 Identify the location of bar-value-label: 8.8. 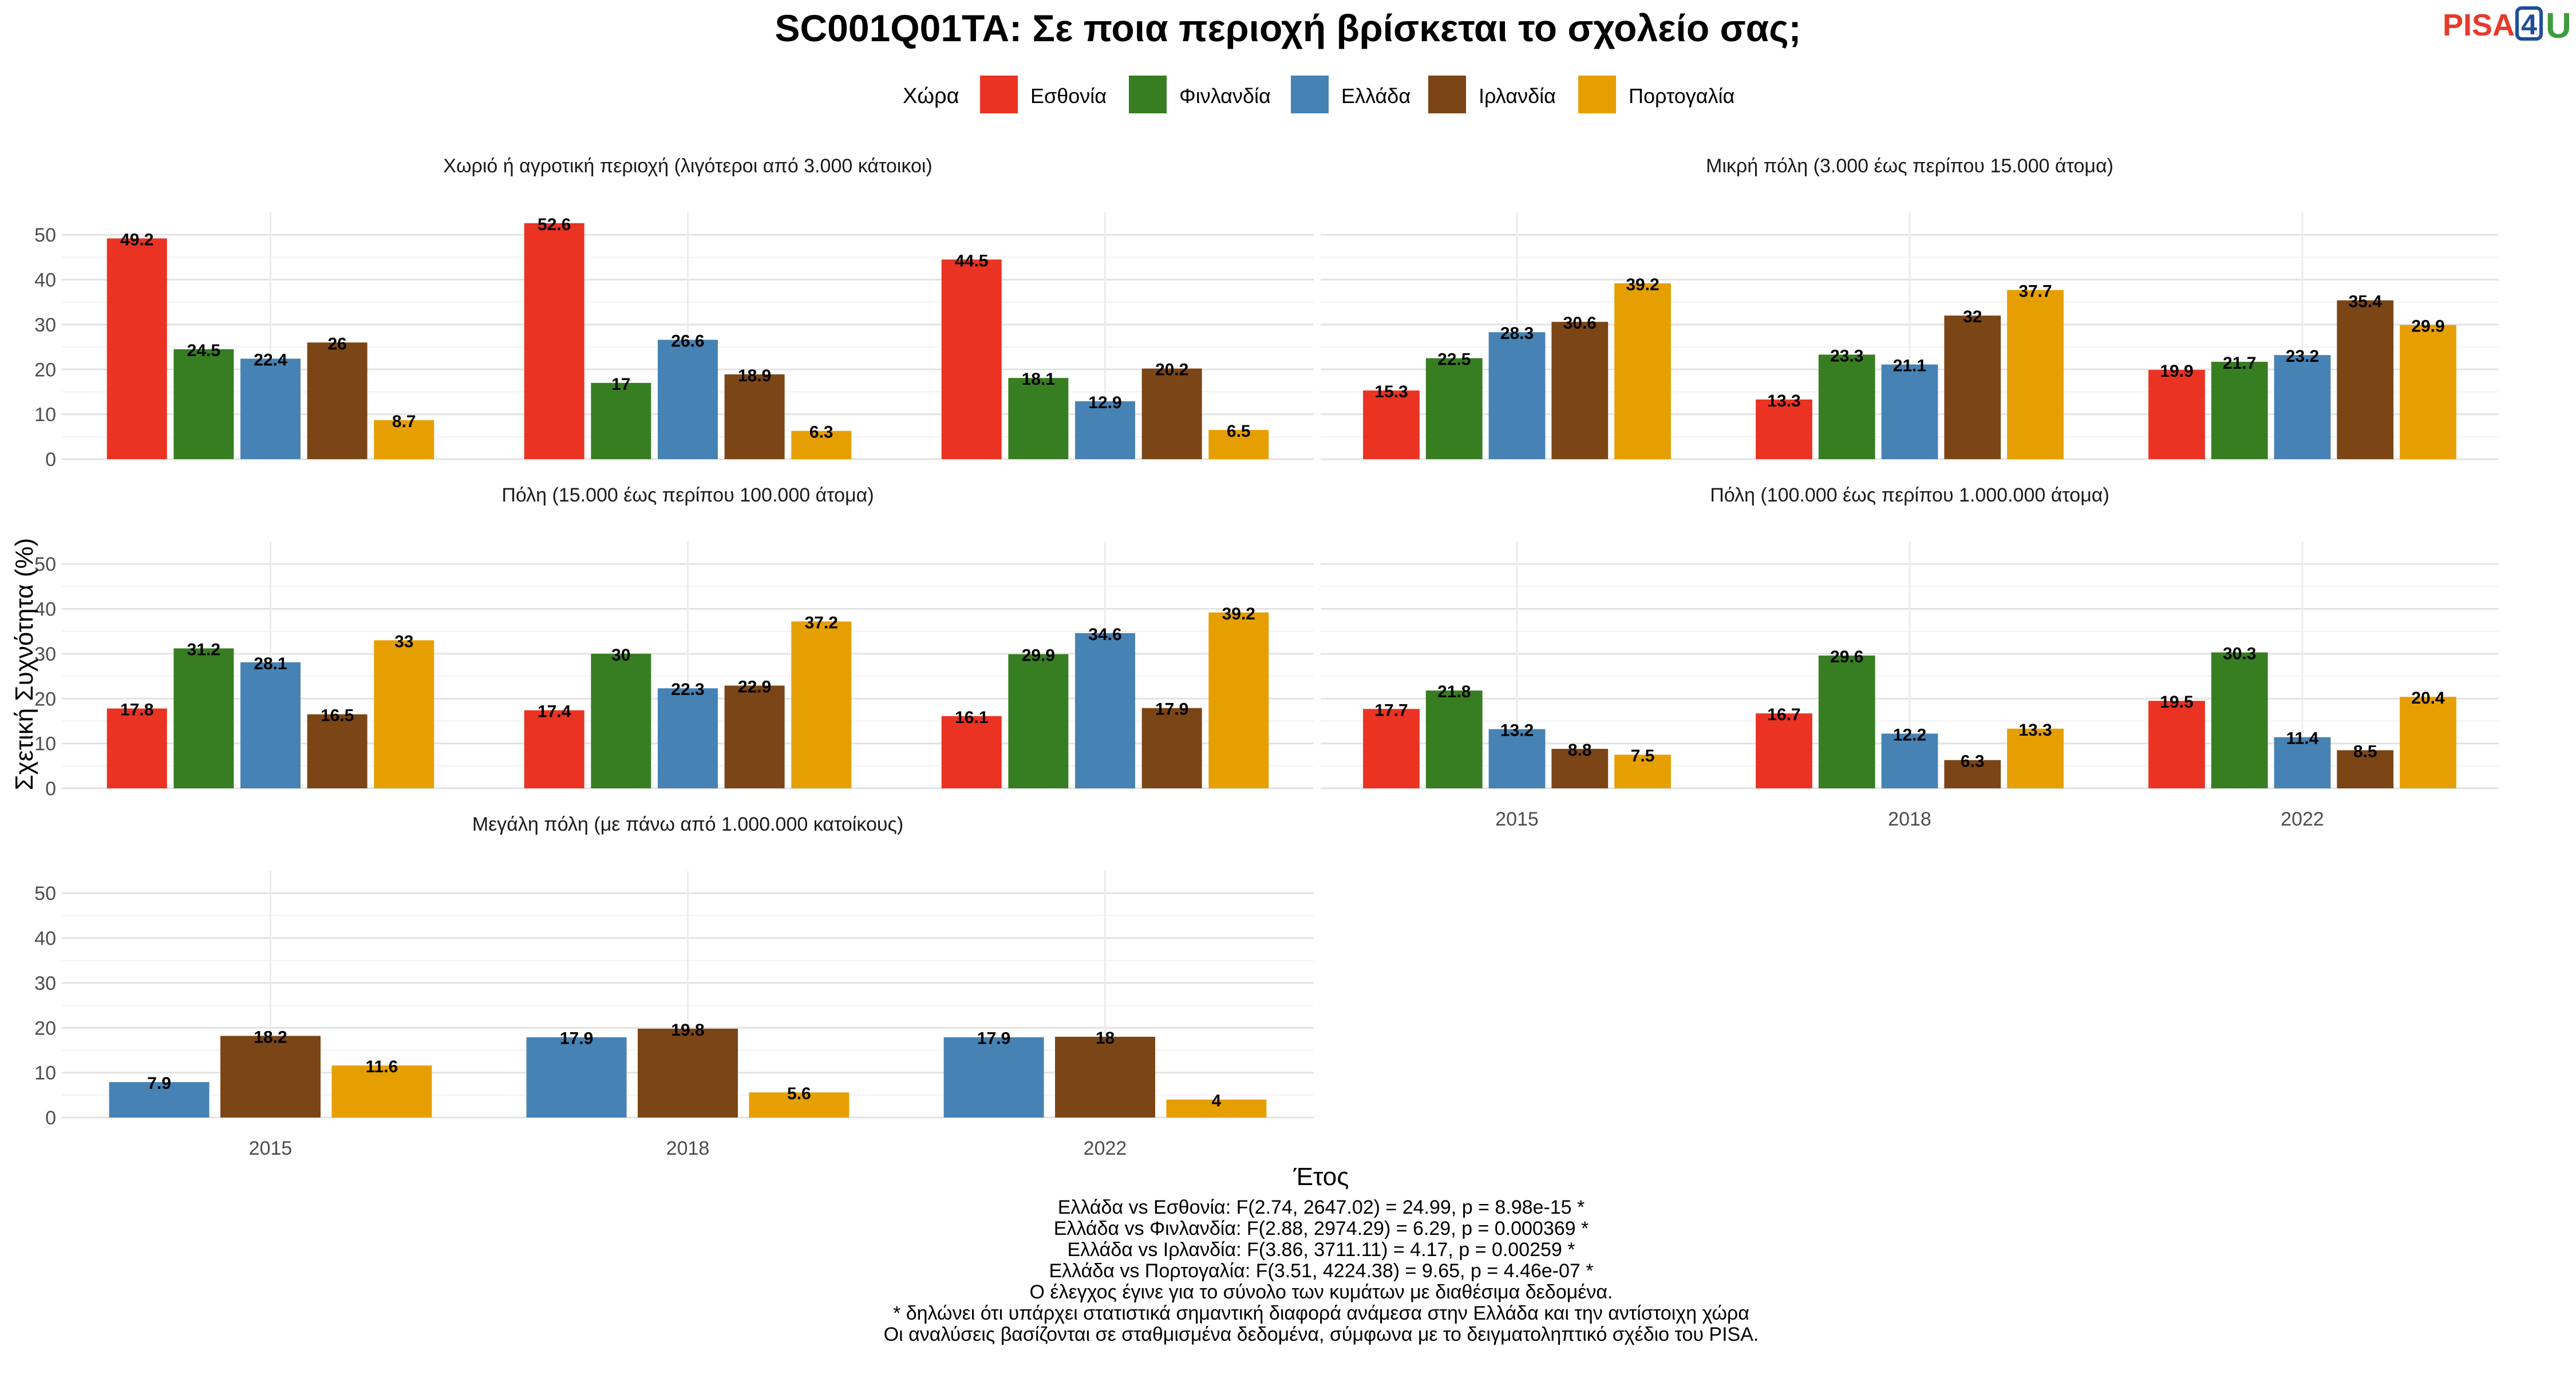
(1580, 751).